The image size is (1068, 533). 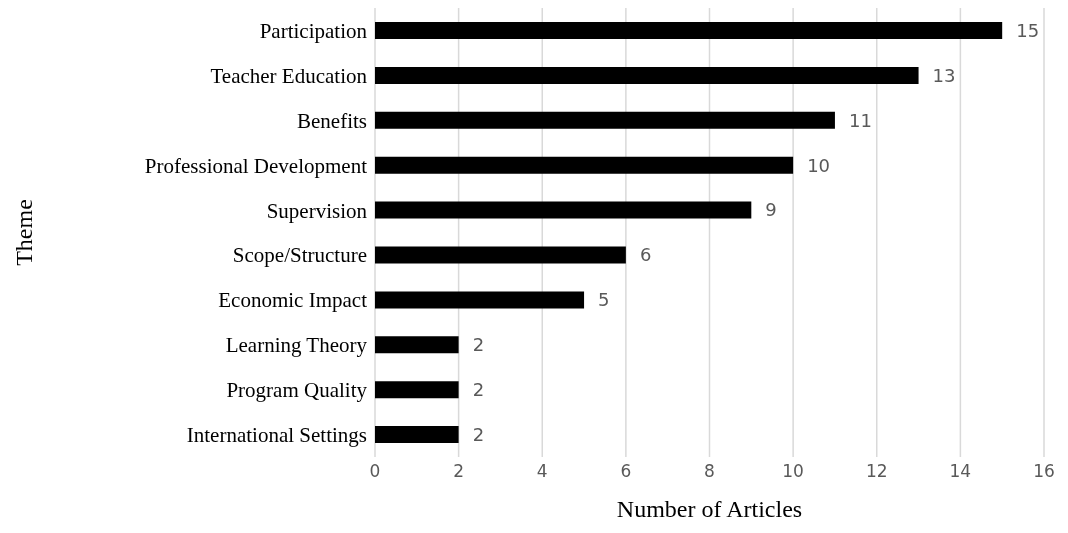 I want to click on data-label: 5, so click(x=604, y=300).